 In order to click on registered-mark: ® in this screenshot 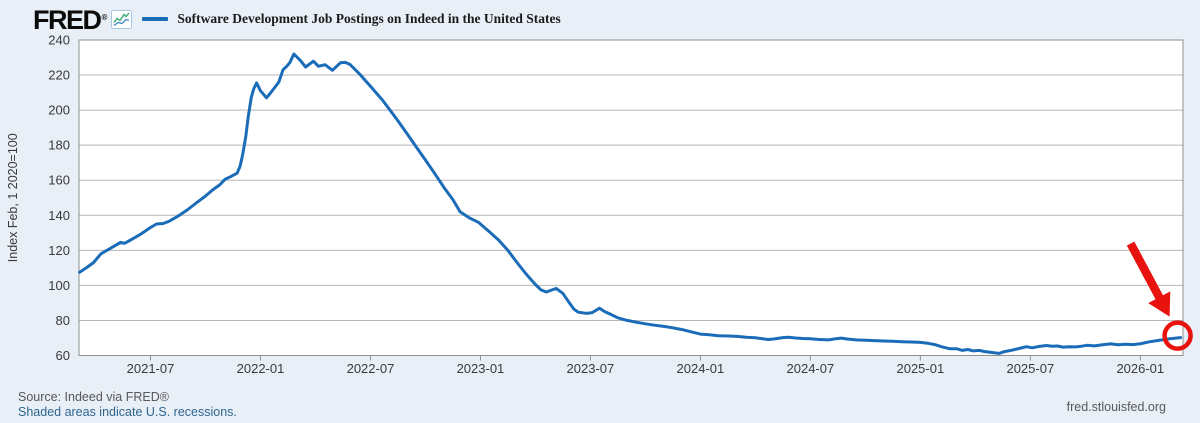, I will do `click(104, 17)`.